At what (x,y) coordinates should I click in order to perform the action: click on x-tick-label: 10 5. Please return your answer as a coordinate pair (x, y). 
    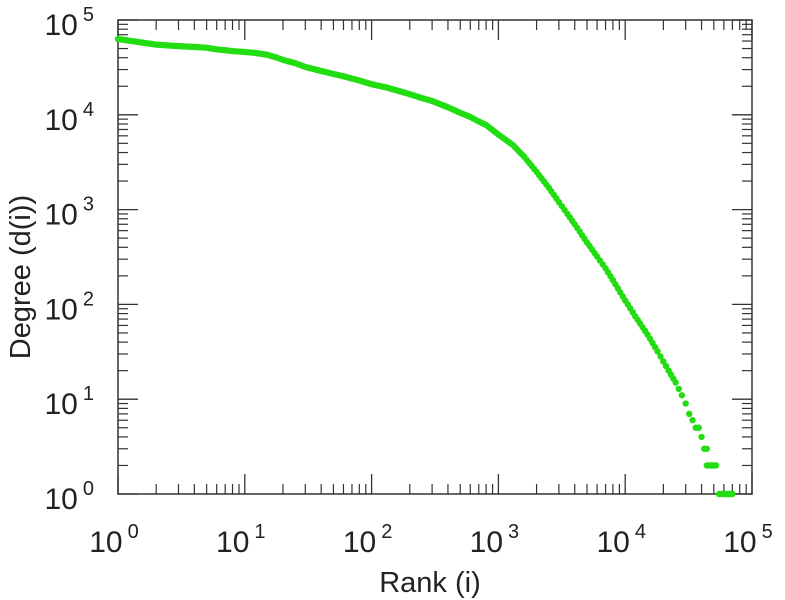
    Looking at the image, I should click on (748, 540).